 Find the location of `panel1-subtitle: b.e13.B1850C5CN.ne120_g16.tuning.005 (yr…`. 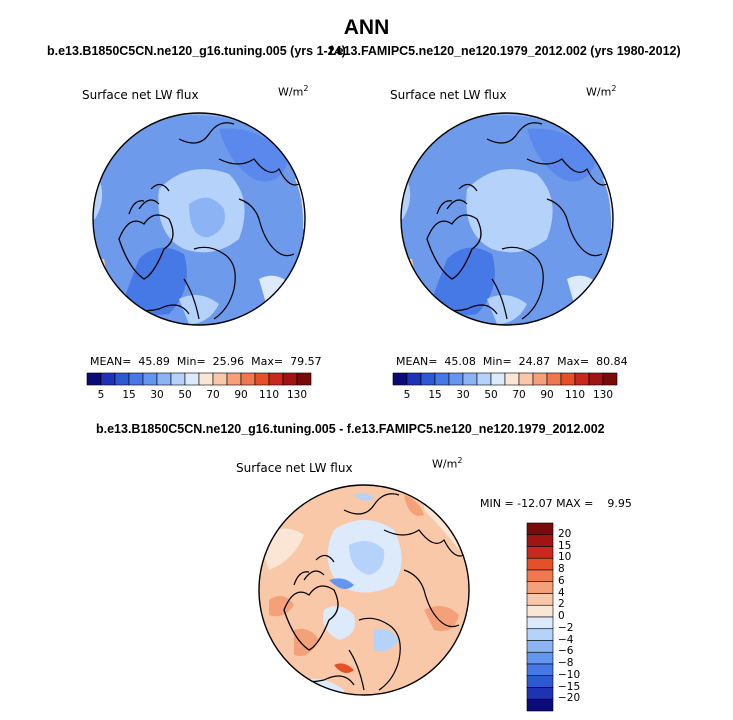

panel1-subtitle: b.e13.B1850C5CN.ne120_g16.tuning.005 (yr… is located at coordinates (196, 51).